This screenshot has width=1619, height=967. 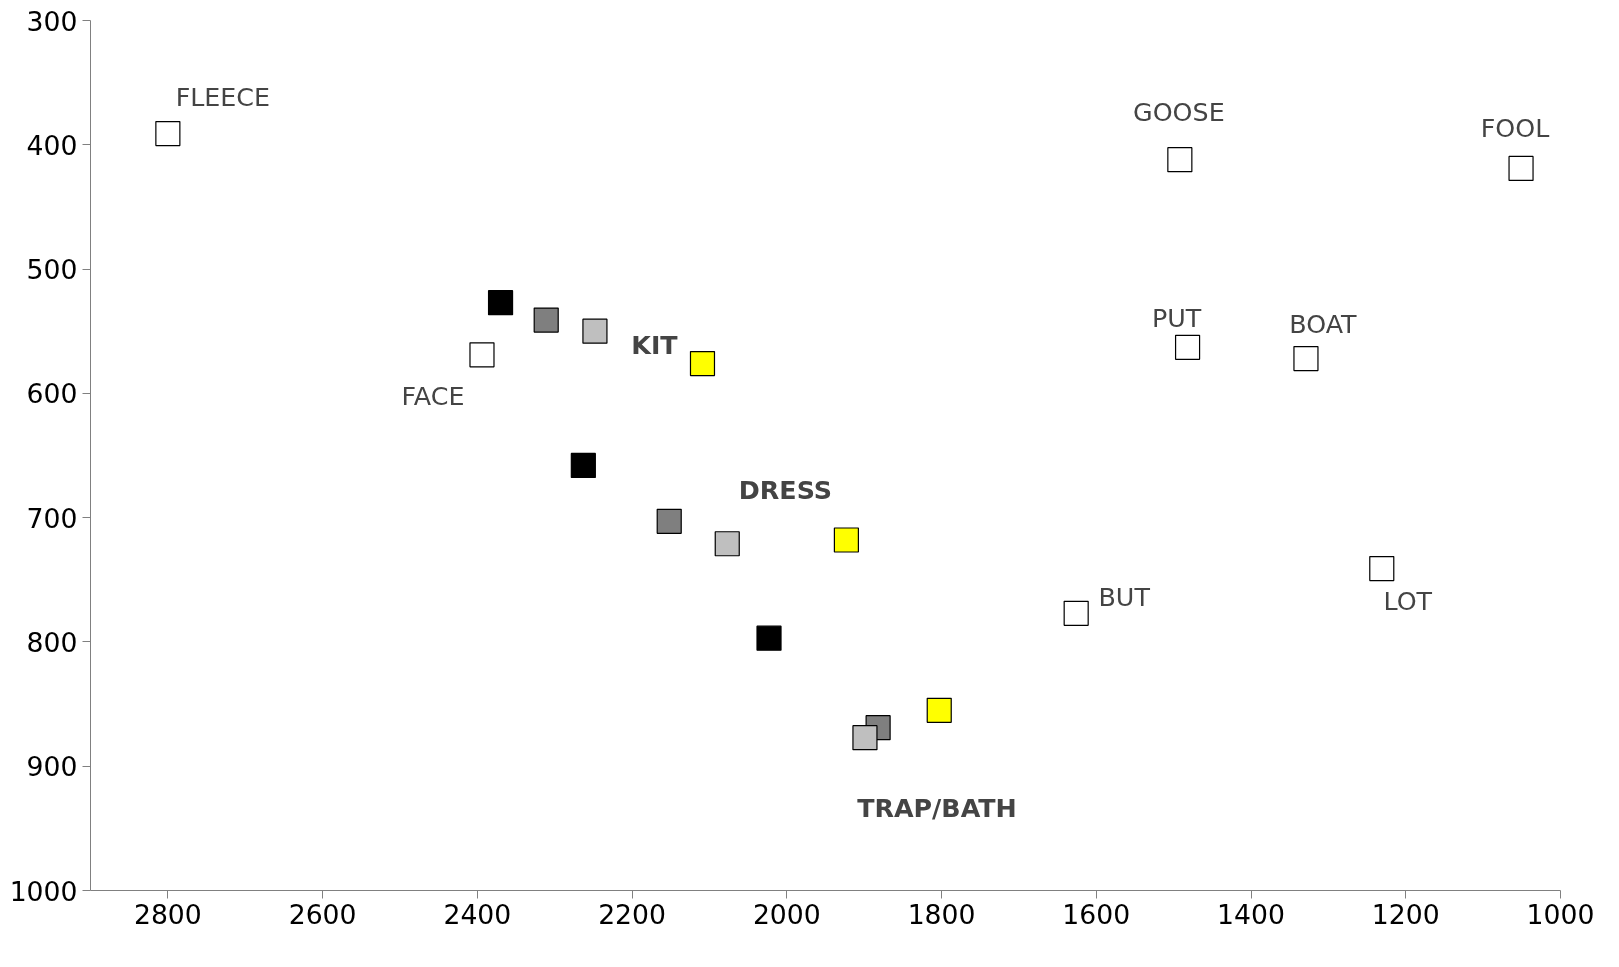 What do you see at coordinates (52, 394) in the screenshot?
I see `y-tick-label: 600` at bounding box center [52, 394].